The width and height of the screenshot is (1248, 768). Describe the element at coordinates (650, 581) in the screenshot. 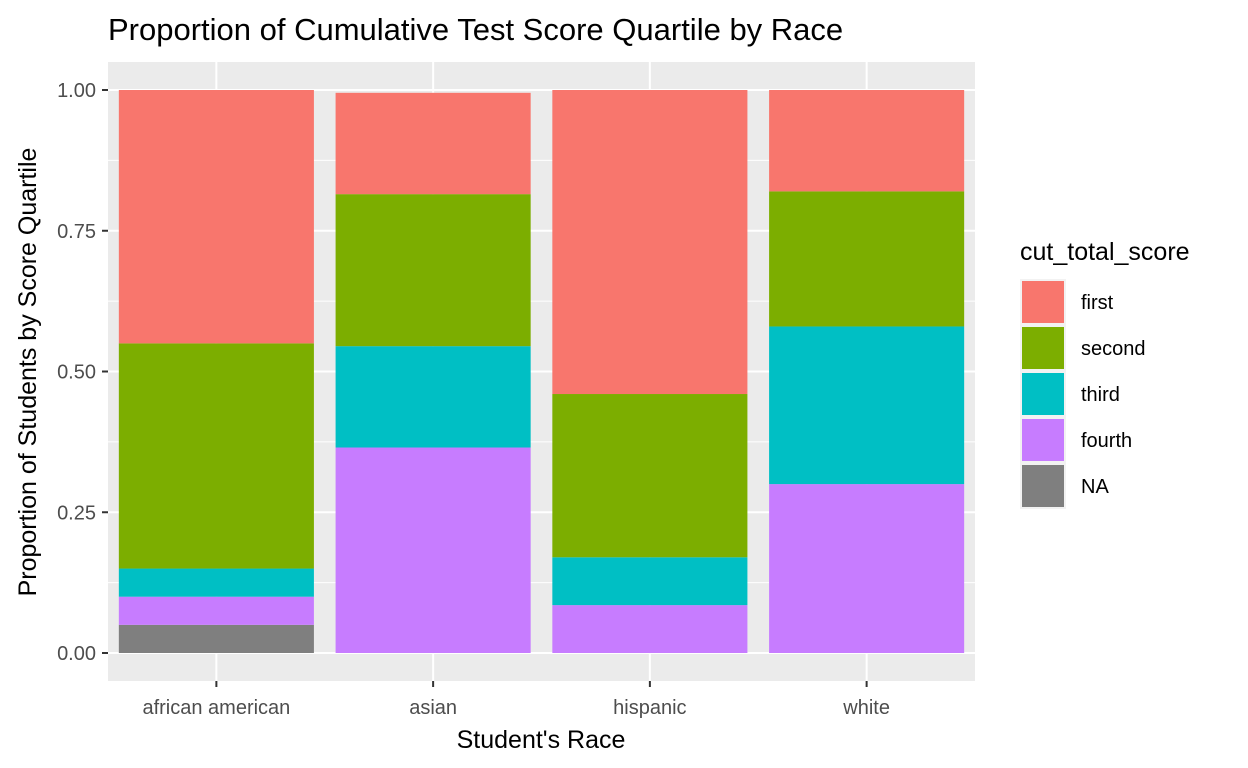

I see `bar-segment-hispanic-third` at that location.